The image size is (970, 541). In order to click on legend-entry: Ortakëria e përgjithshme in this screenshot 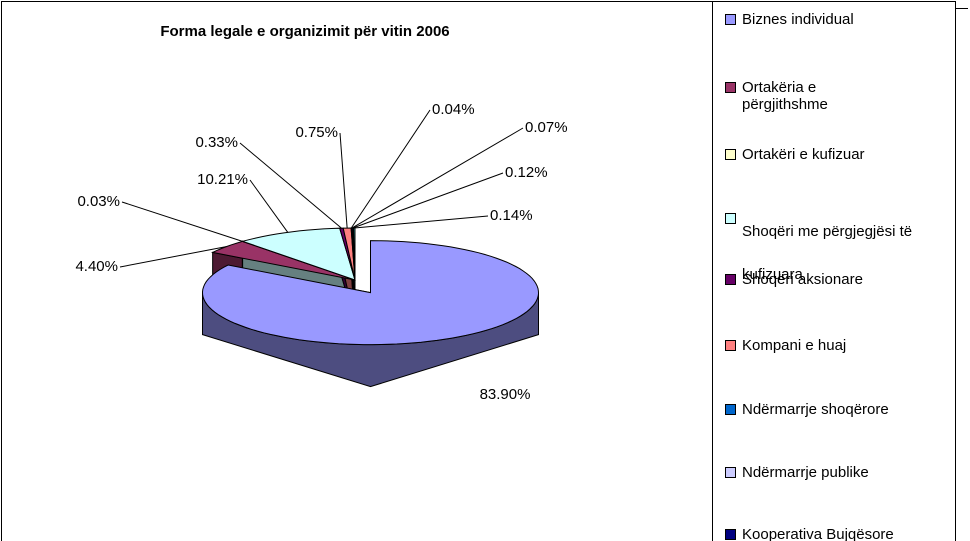, I will do `click(798, 96)`.